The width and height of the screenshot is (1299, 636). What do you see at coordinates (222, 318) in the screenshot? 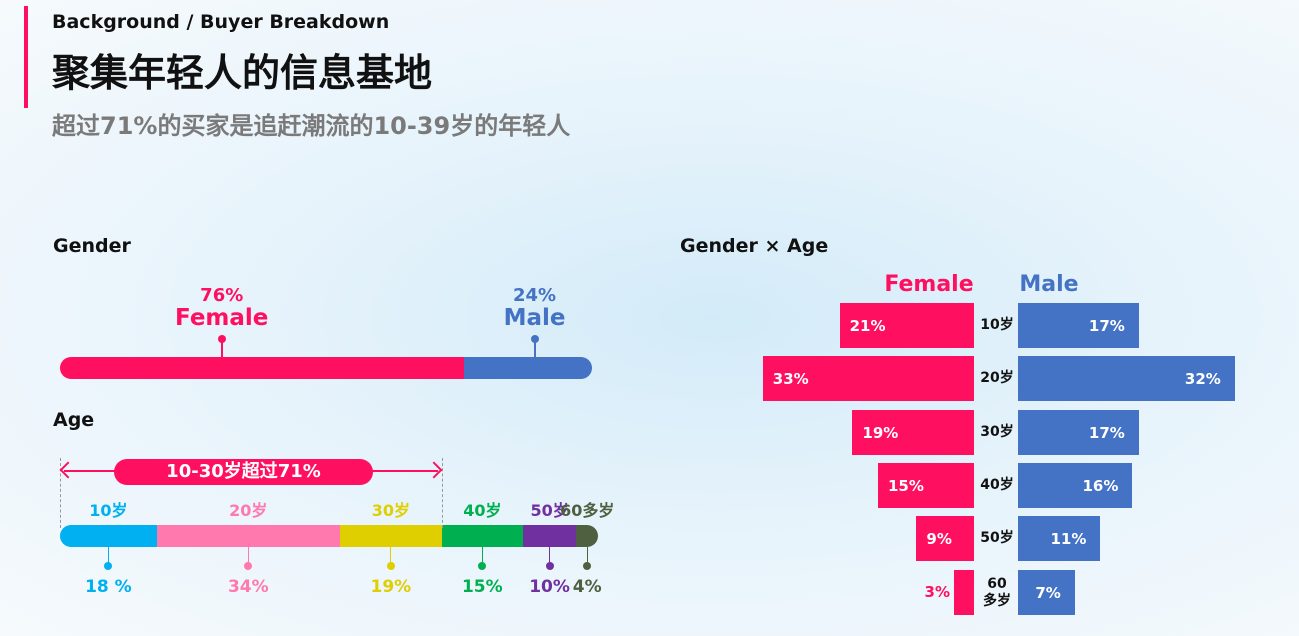
I see `gender-name-label: Female` at bounding box center [222, 318].